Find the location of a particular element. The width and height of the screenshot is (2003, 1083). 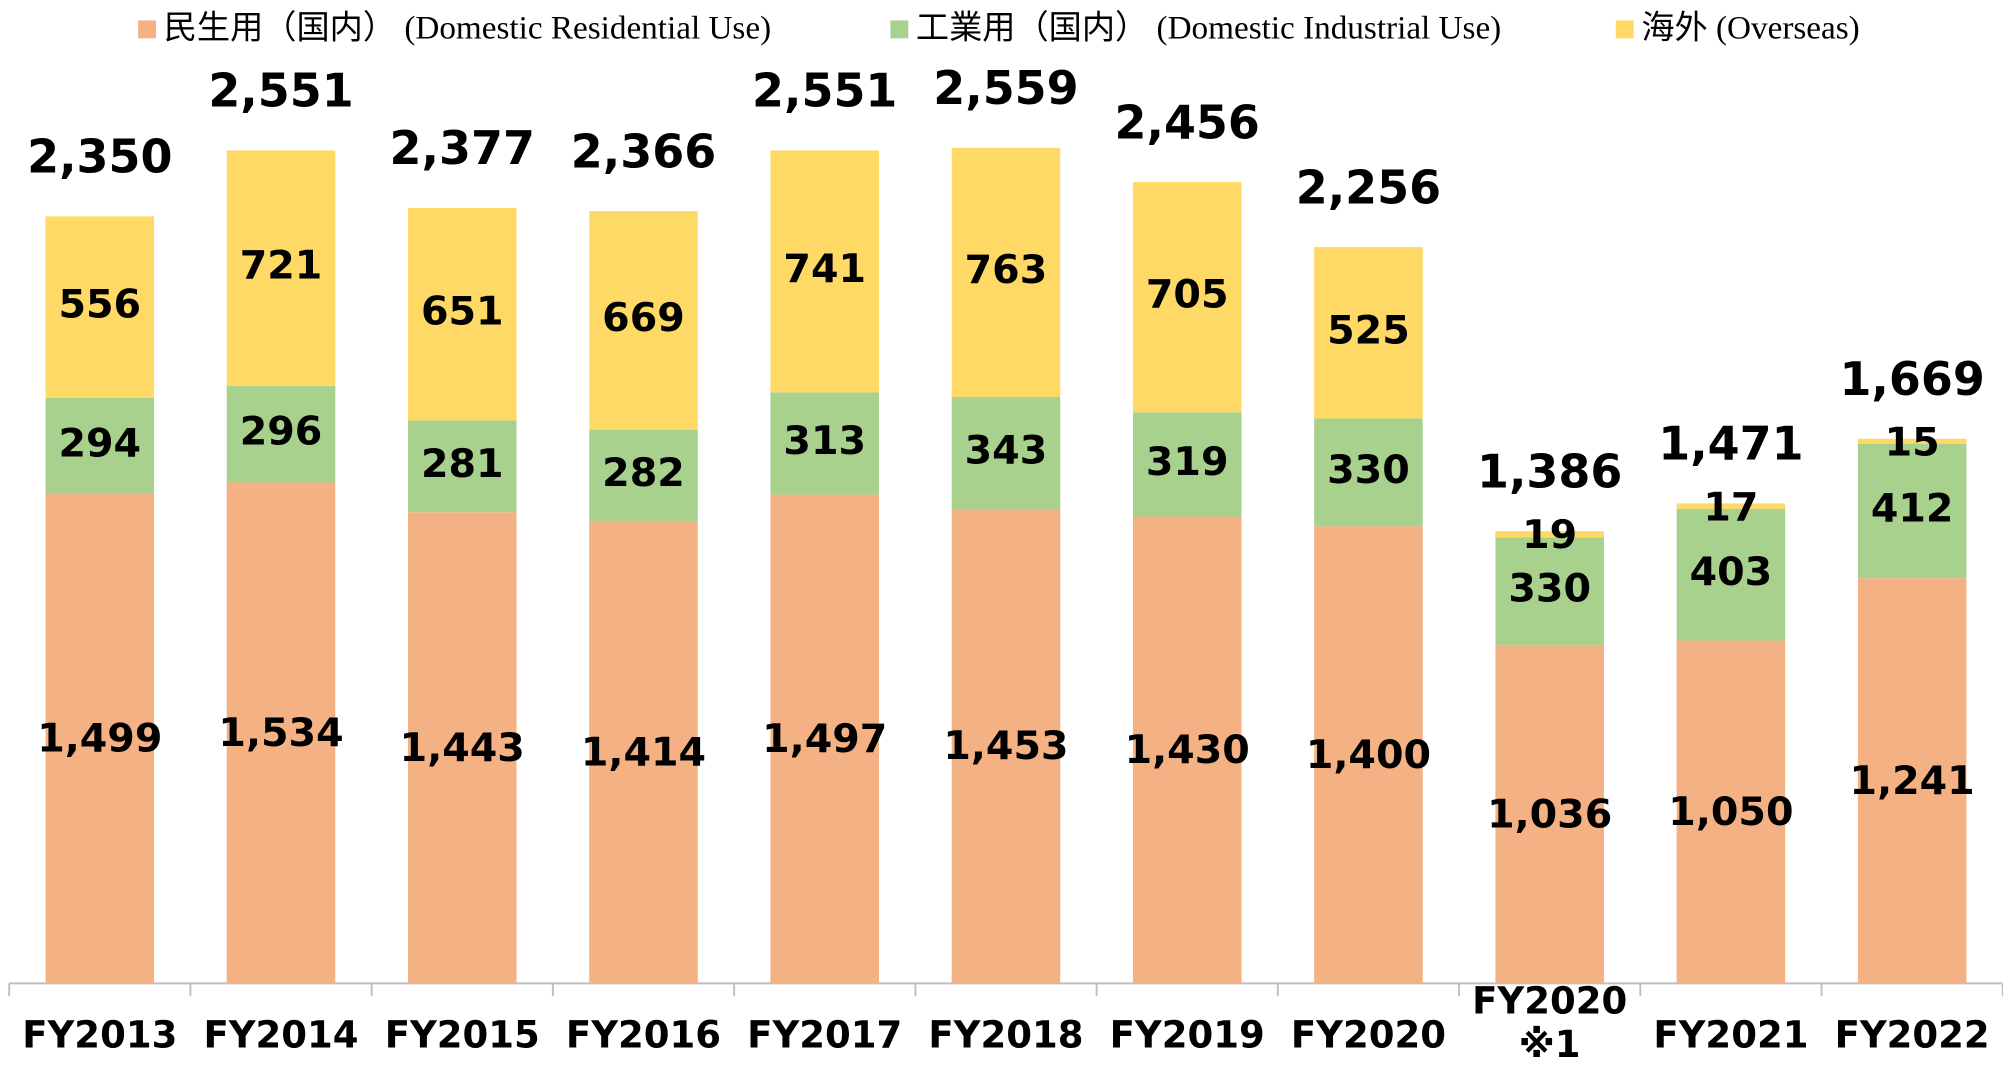

x-tick-label: FY2022 is located at coordinates (1912, 1035).